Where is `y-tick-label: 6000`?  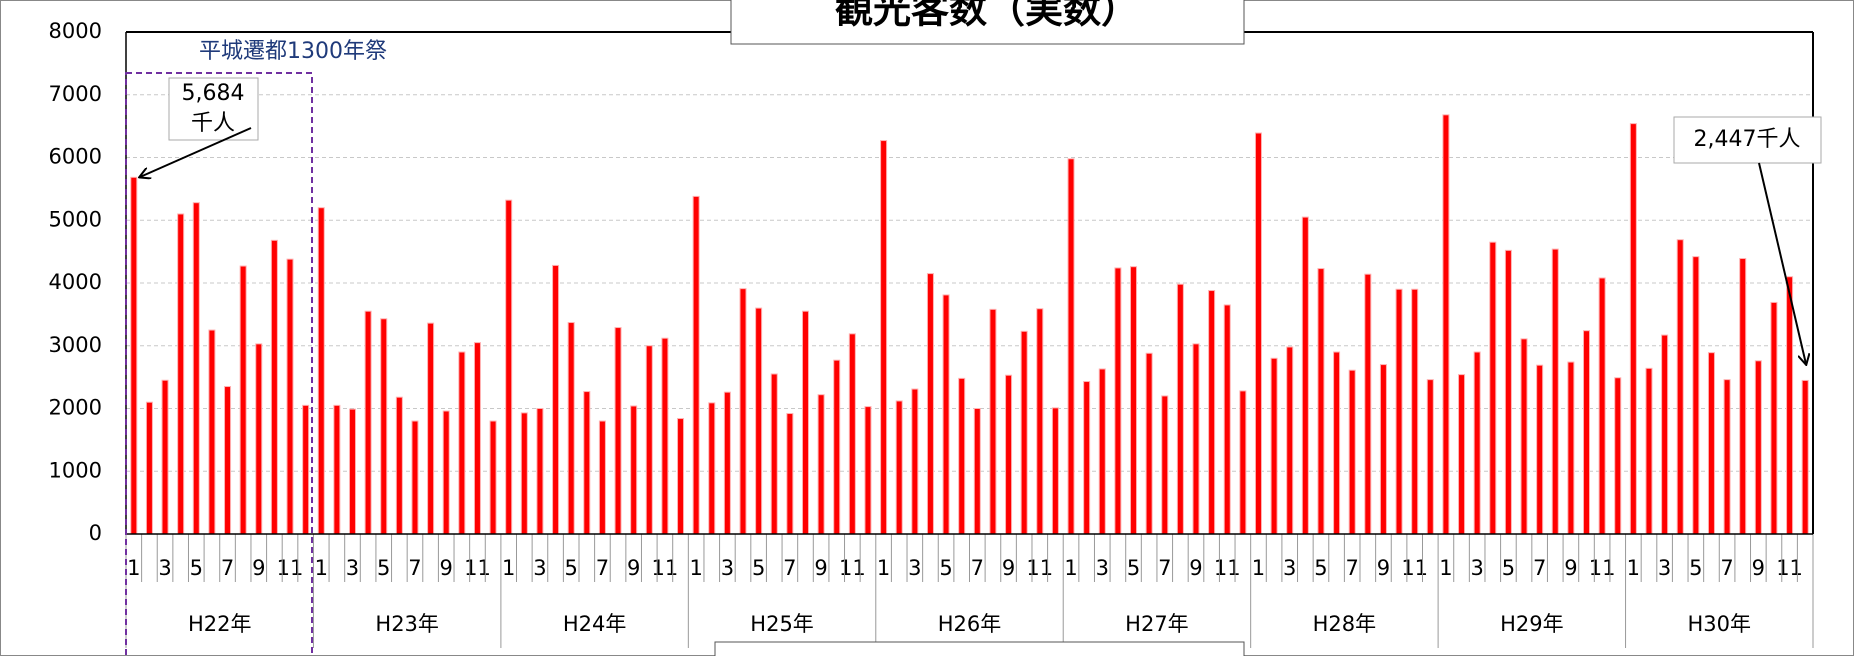
y-tick-label: 6000 is located at coordinates (75, 157).